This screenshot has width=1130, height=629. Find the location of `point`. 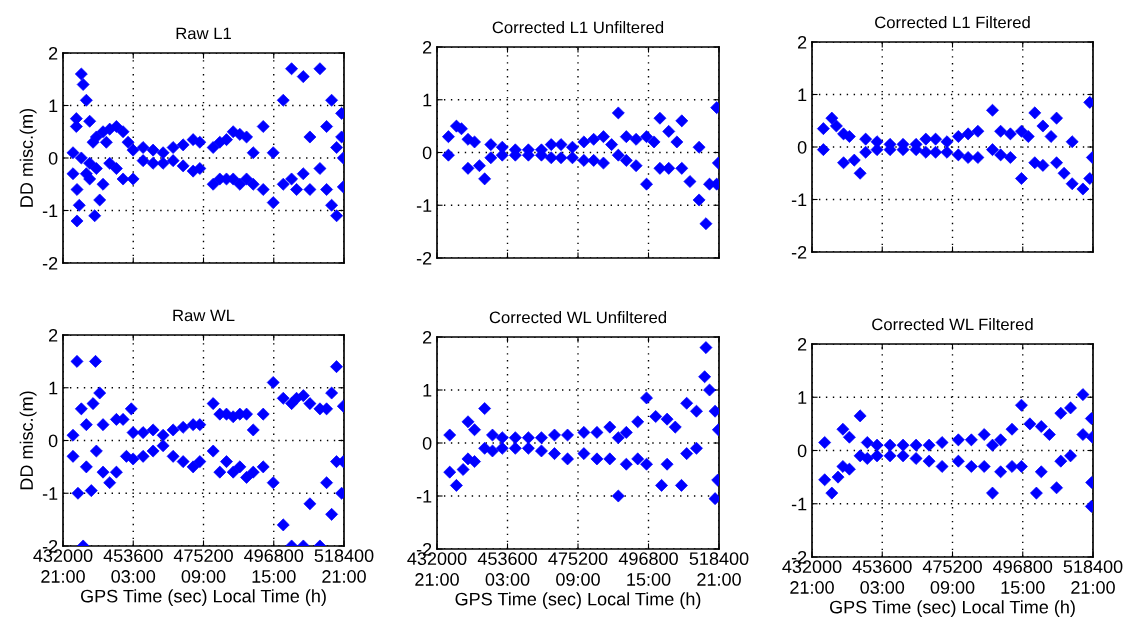

point is located at coordinates (682, 121).